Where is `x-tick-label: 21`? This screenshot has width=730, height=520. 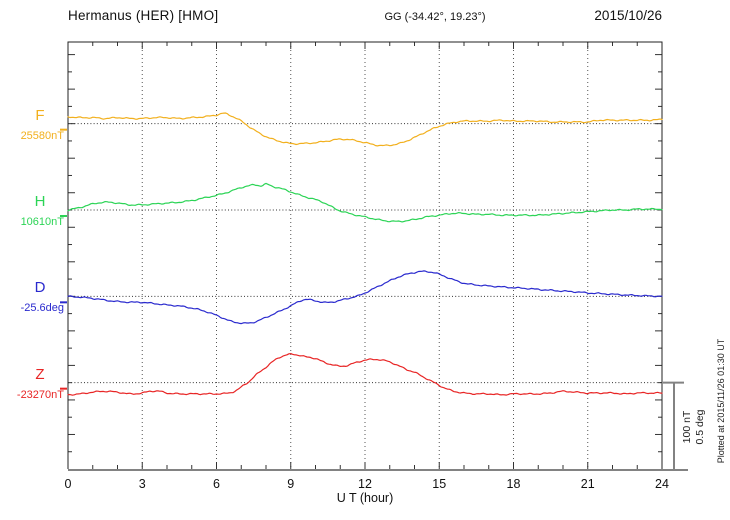
x-tick-label: 21 is located at coordinates (588, 484).